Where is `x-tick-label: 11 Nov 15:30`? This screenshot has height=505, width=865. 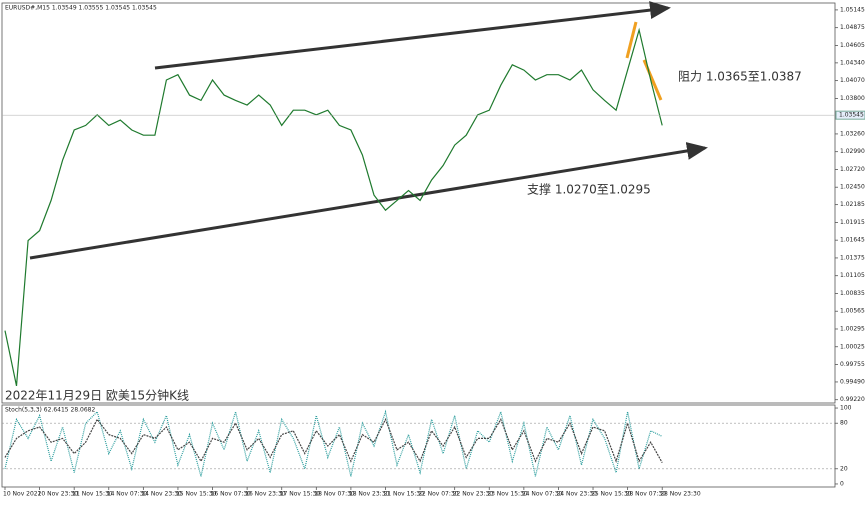
x-tick-label: 11 Nov 15:30 is located at coordinates (92, 494).